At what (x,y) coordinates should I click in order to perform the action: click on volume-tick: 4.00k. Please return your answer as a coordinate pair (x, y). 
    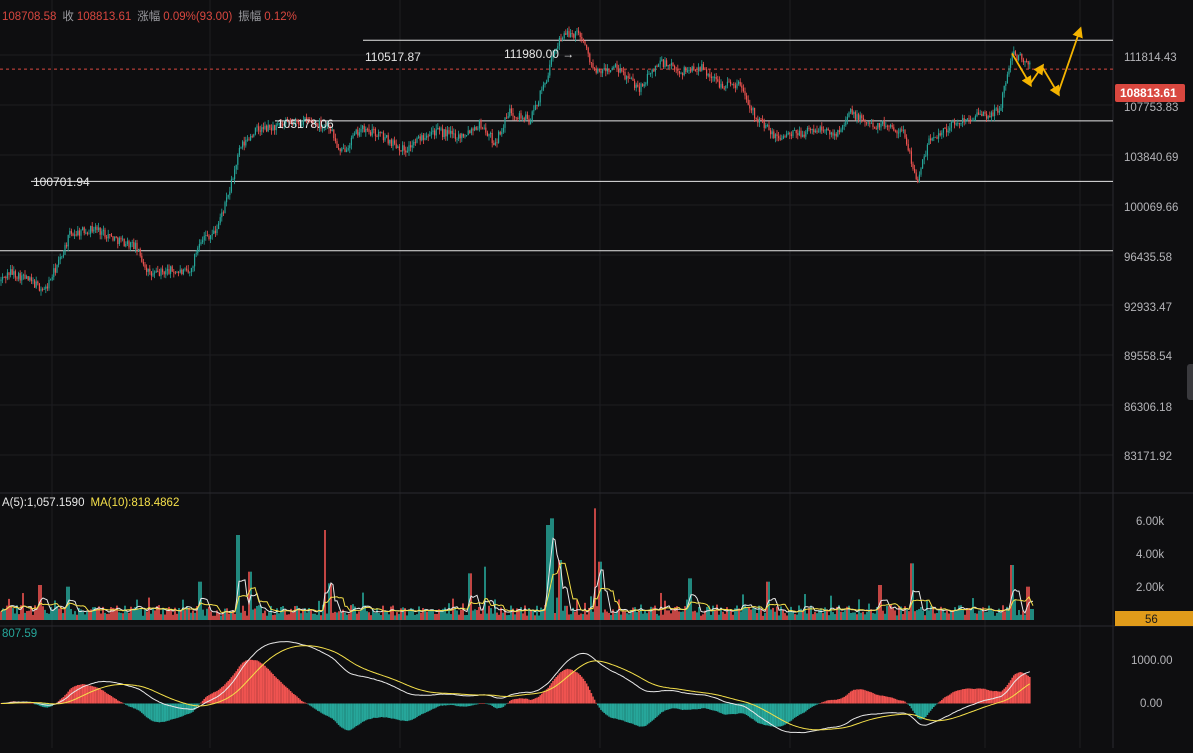
    Looking at the image, I should click on (1150, 555).